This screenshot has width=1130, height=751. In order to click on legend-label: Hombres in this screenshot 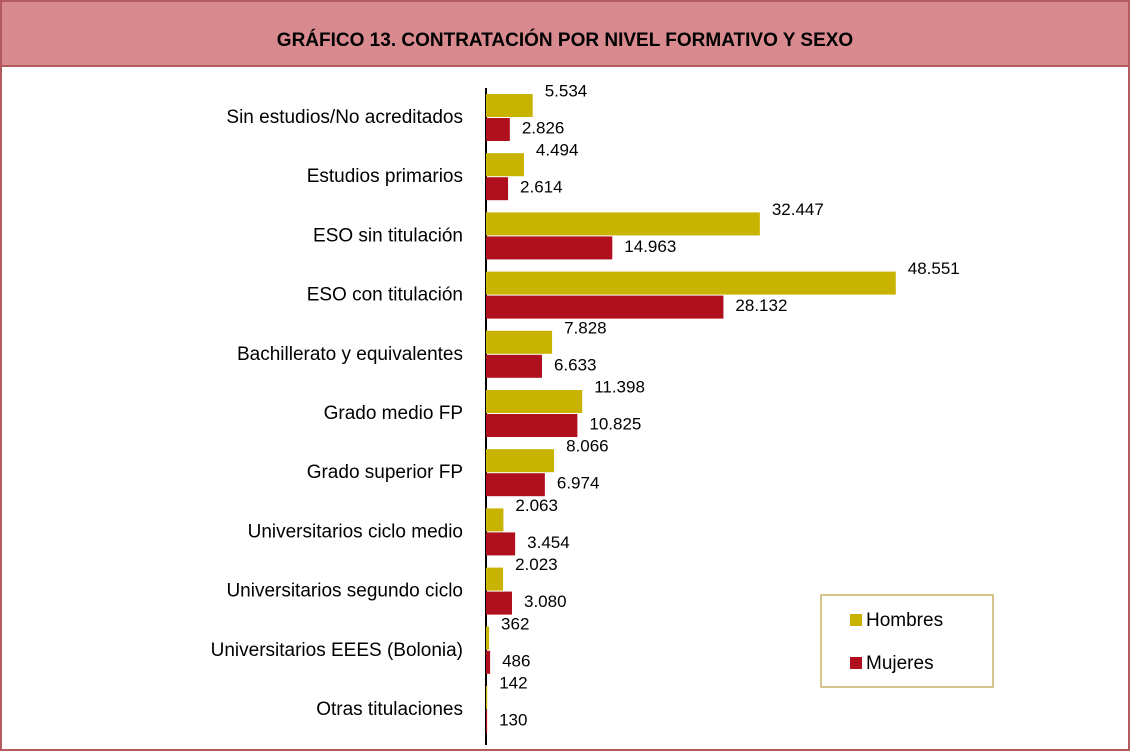, I will do `click(904, 620)`.